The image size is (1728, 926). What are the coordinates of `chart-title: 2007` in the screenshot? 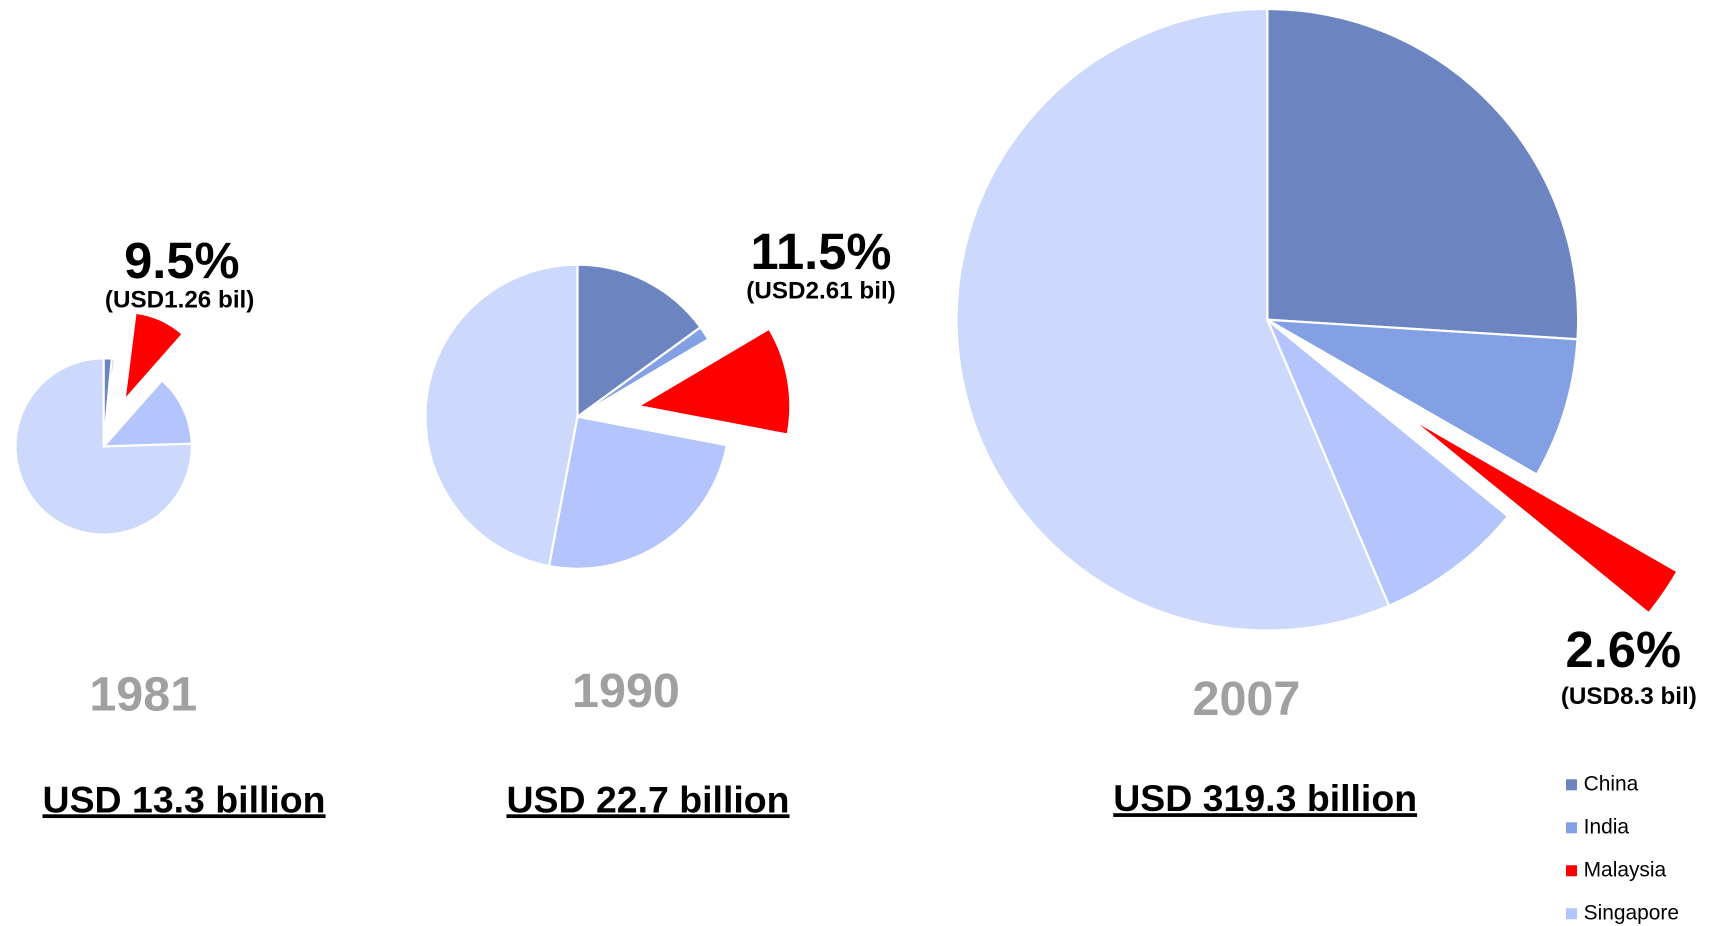 It's located at (1246, 699).